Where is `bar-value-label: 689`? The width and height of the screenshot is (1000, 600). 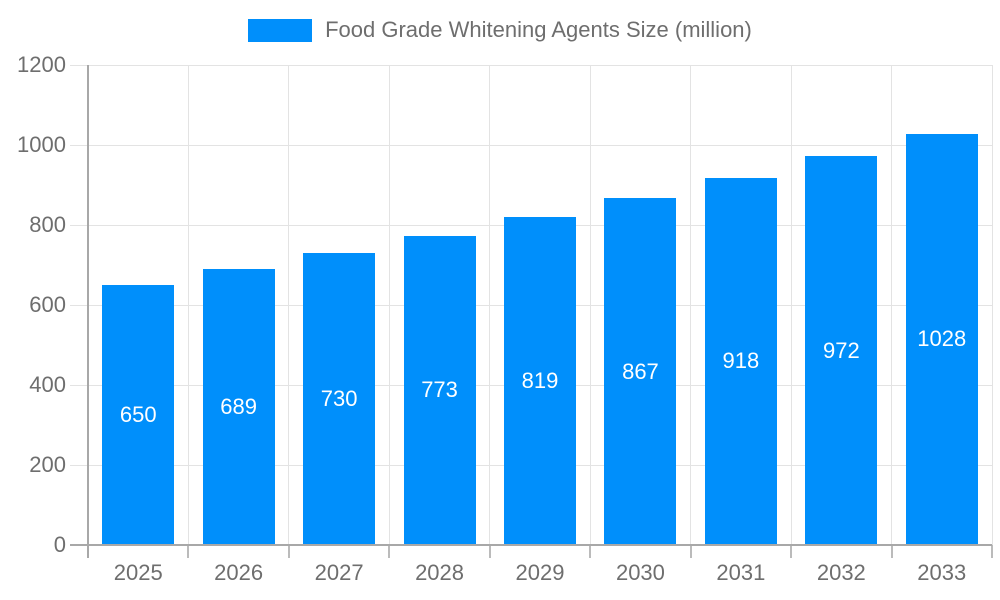
bar-value-label: 689 is located at coordinates (239, 407).